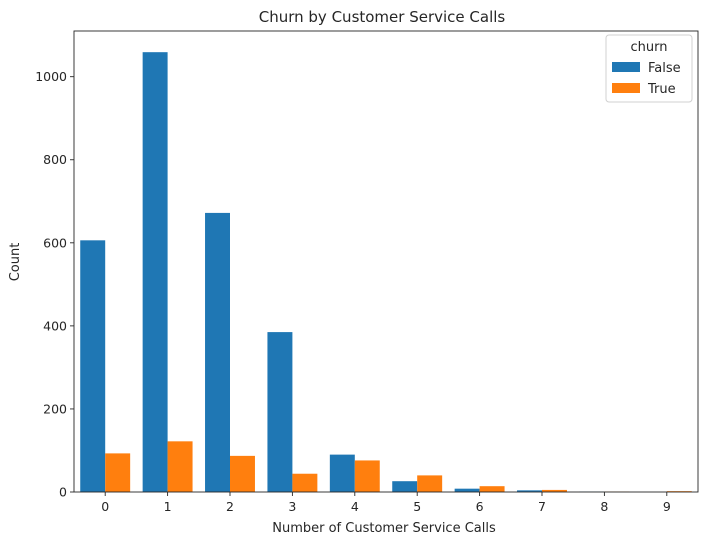  What do you see at coordinates (667, 506) in the screenshot?
I see `x-tick-label: 9` at bounding box center [667, 506].